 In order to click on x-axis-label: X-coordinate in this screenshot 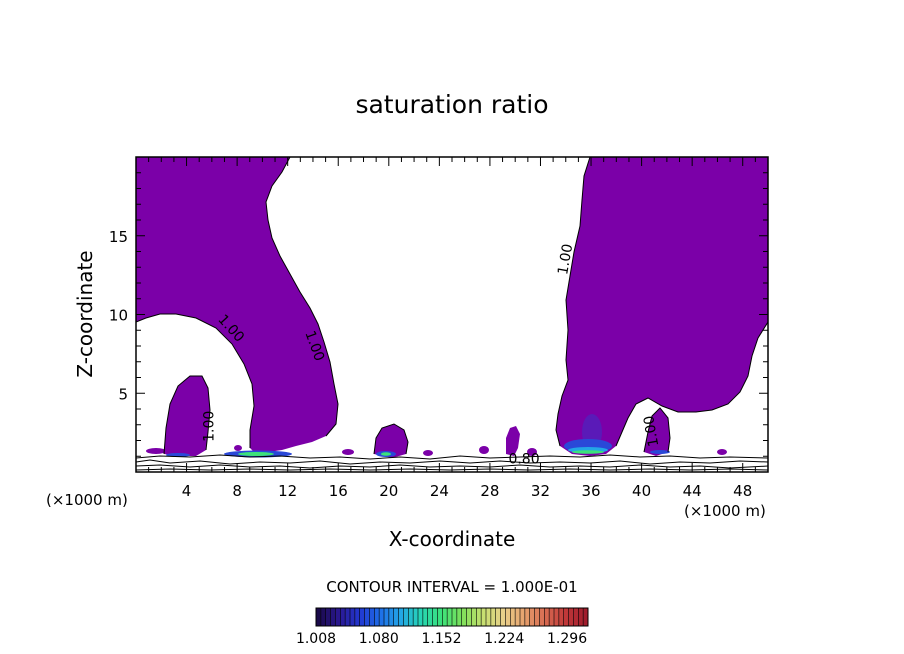, I will do `click(452, 539)`.